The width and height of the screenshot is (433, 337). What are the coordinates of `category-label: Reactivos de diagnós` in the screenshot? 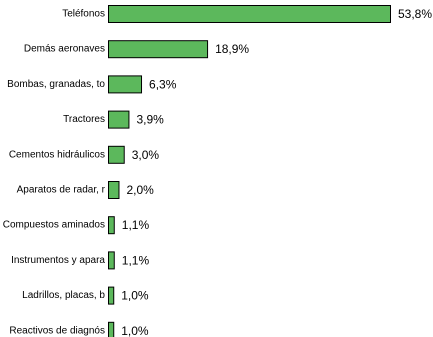 It's located at (57, 330).